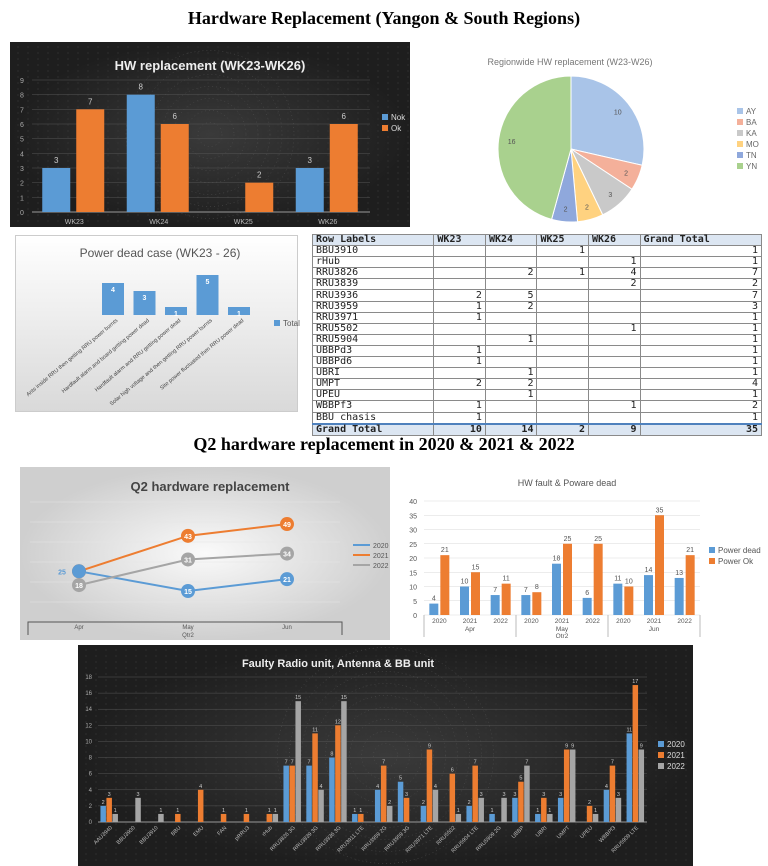 Image resolution: width=768 pixels, height=866 pixels. I want to click on point-2021, so click(188, 535).